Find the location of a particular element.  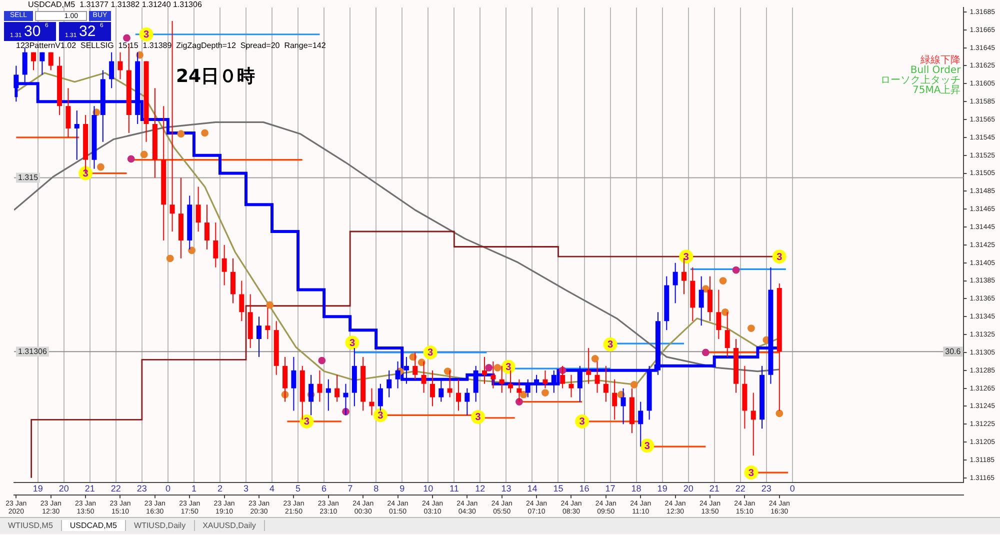

ref-line-label: 1.315 is located at coordinates (28, 177).